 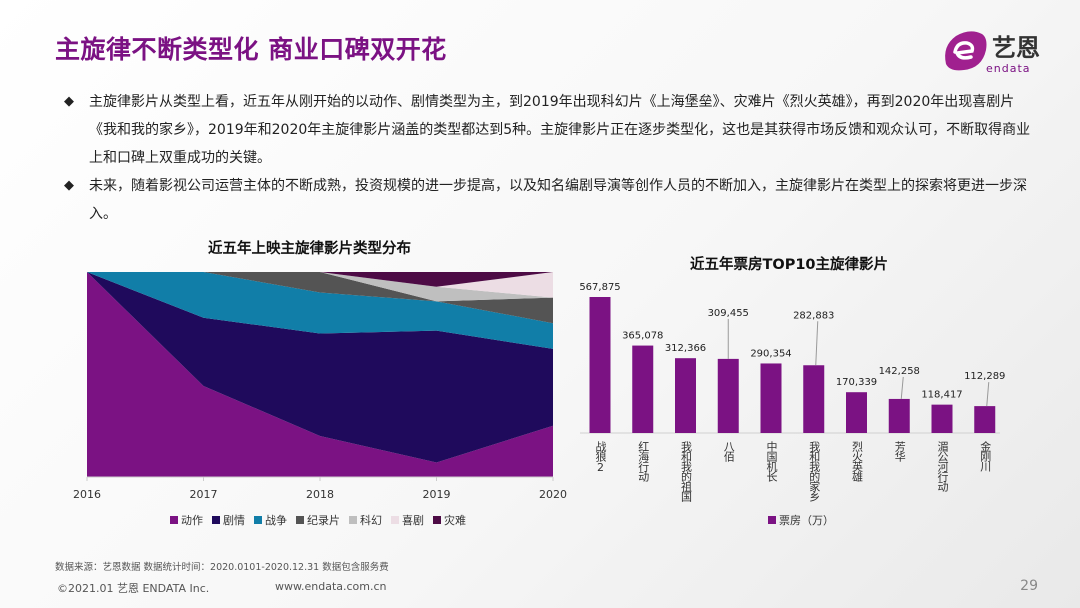 I want to click on x-tick-label: 2019, so click(x=437, y=494).